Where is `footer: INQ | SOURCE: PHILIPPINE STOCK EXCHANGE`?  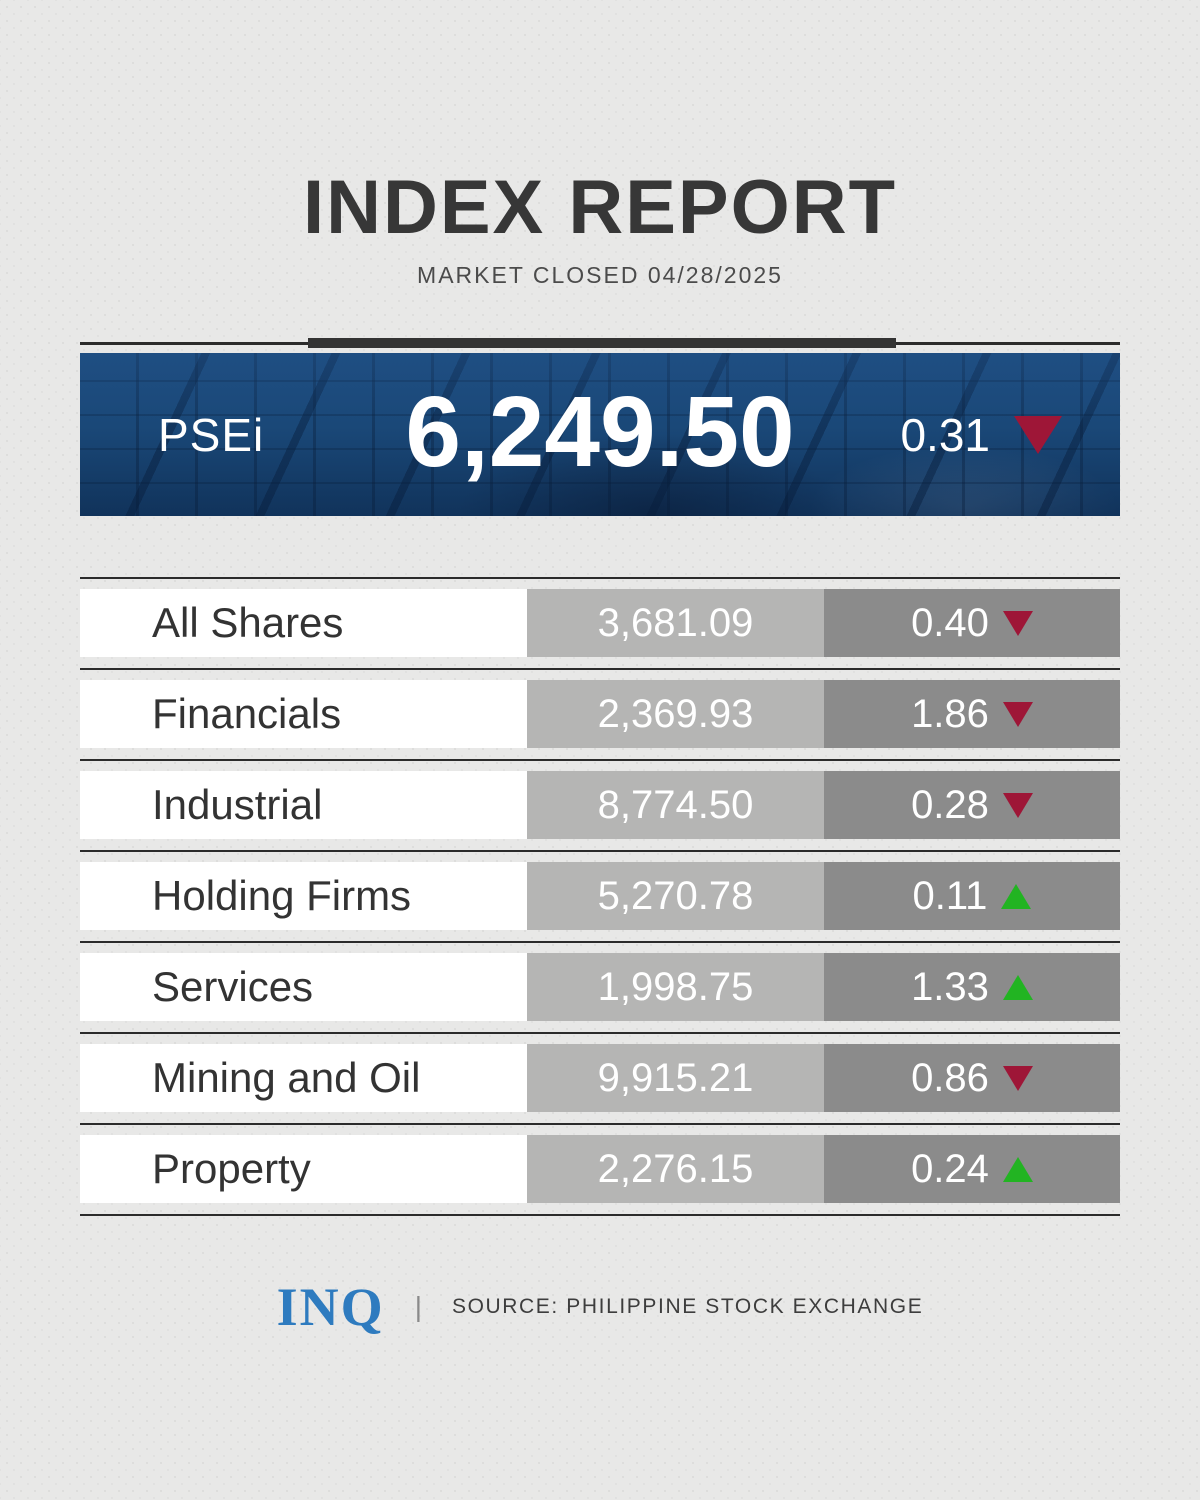 footer: INQ | SOURCE: PHILIPPINE STOCK EXCHANGE is located at coordinates (600, 1307).